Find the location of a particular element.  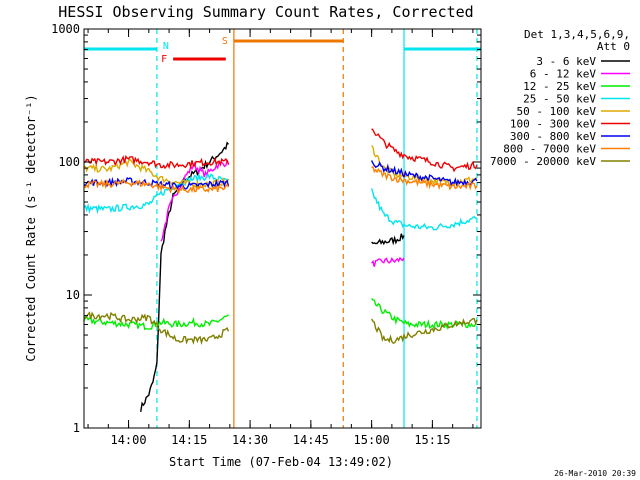

x-axis-label: Start Time (07-Feb-04 13:49:02) is located at coordinates (281, 462).